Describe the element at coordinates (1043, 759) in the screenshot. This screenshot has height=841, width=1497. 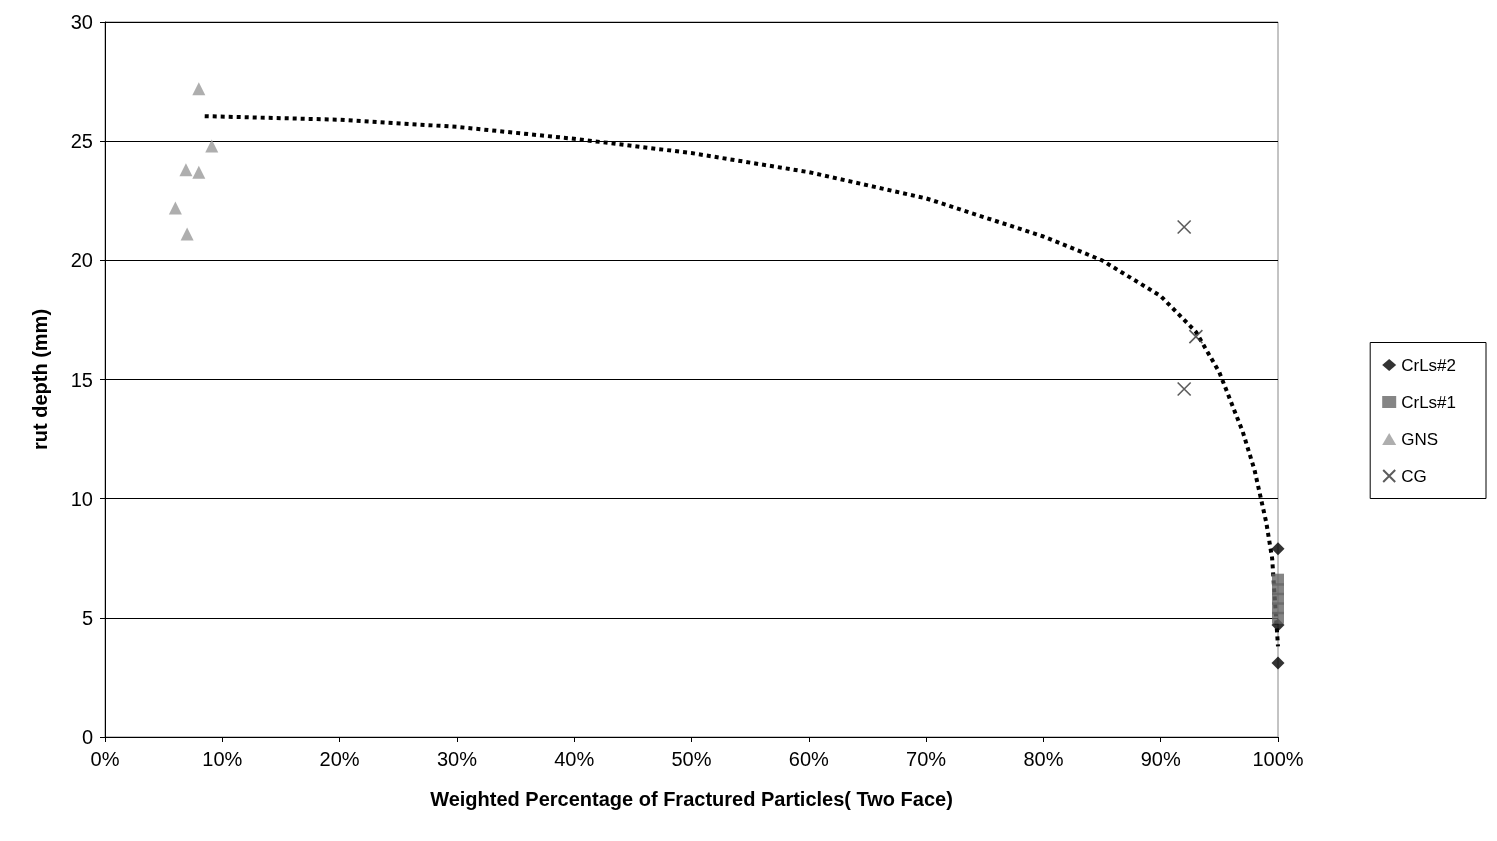
I see `x-tick-label: 80%` at that location.